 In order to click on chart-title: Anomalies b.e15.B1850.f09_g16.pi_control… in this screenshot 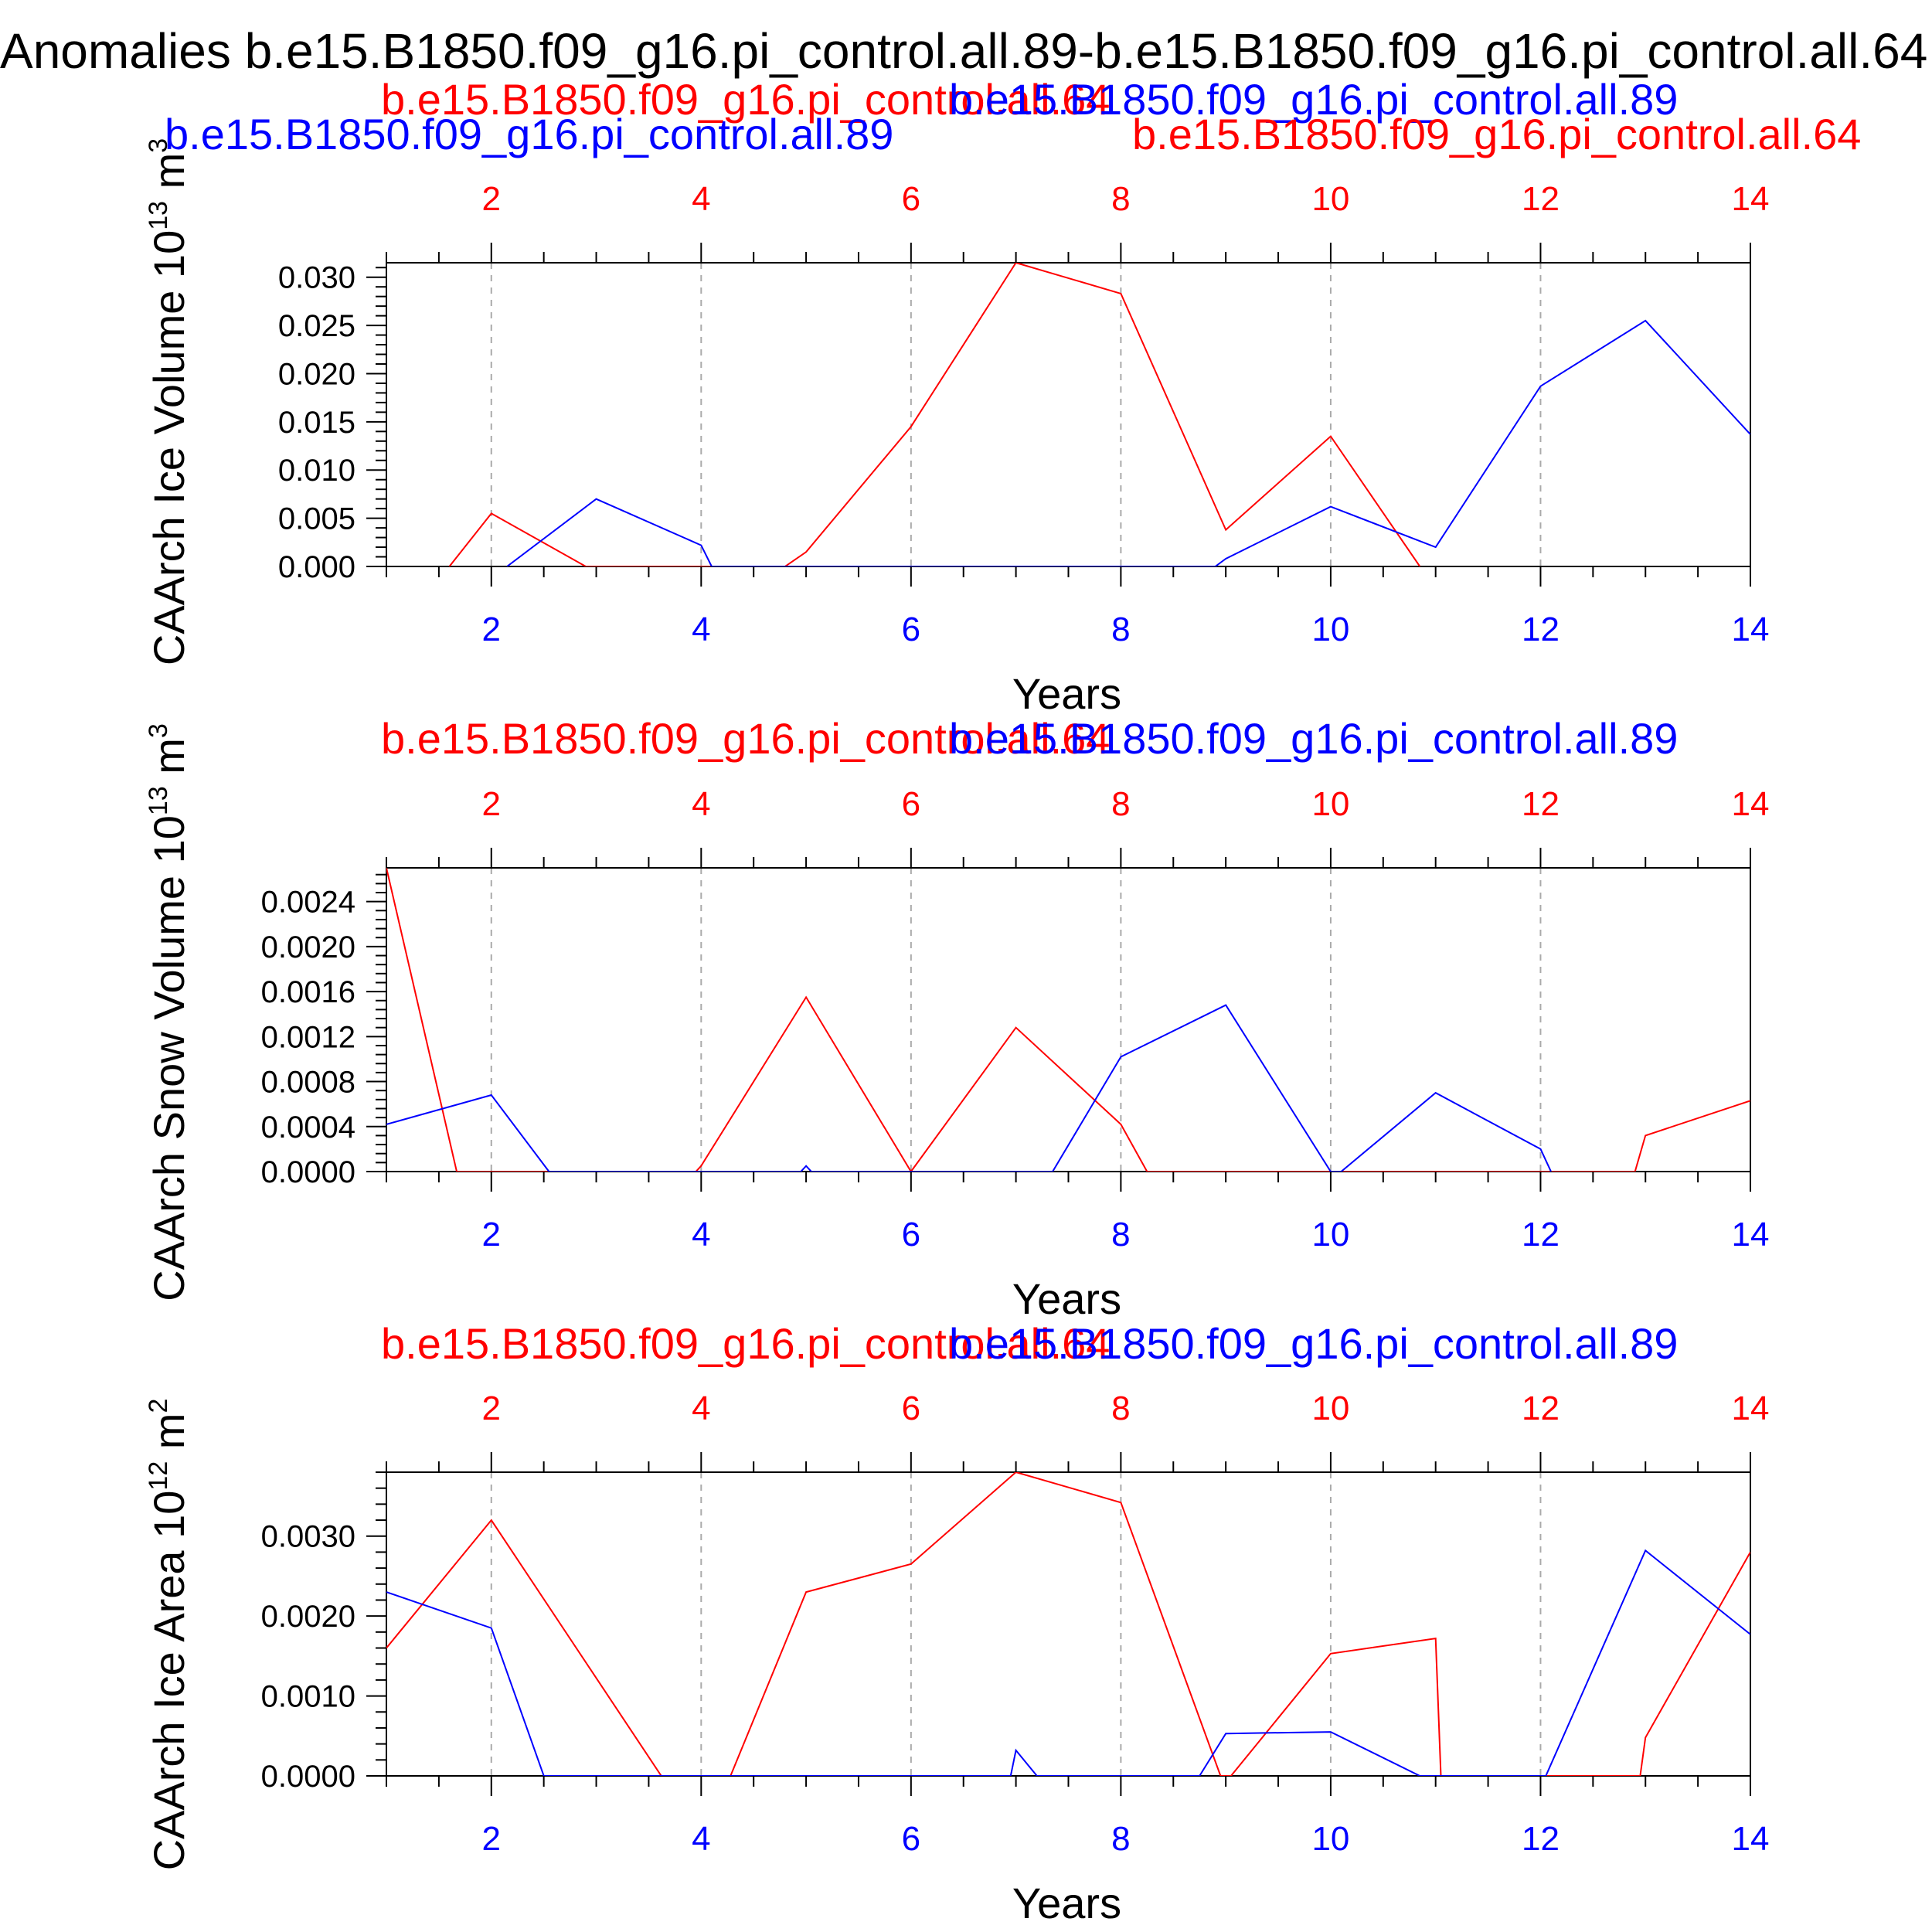, I will do `click(964, 51)`.